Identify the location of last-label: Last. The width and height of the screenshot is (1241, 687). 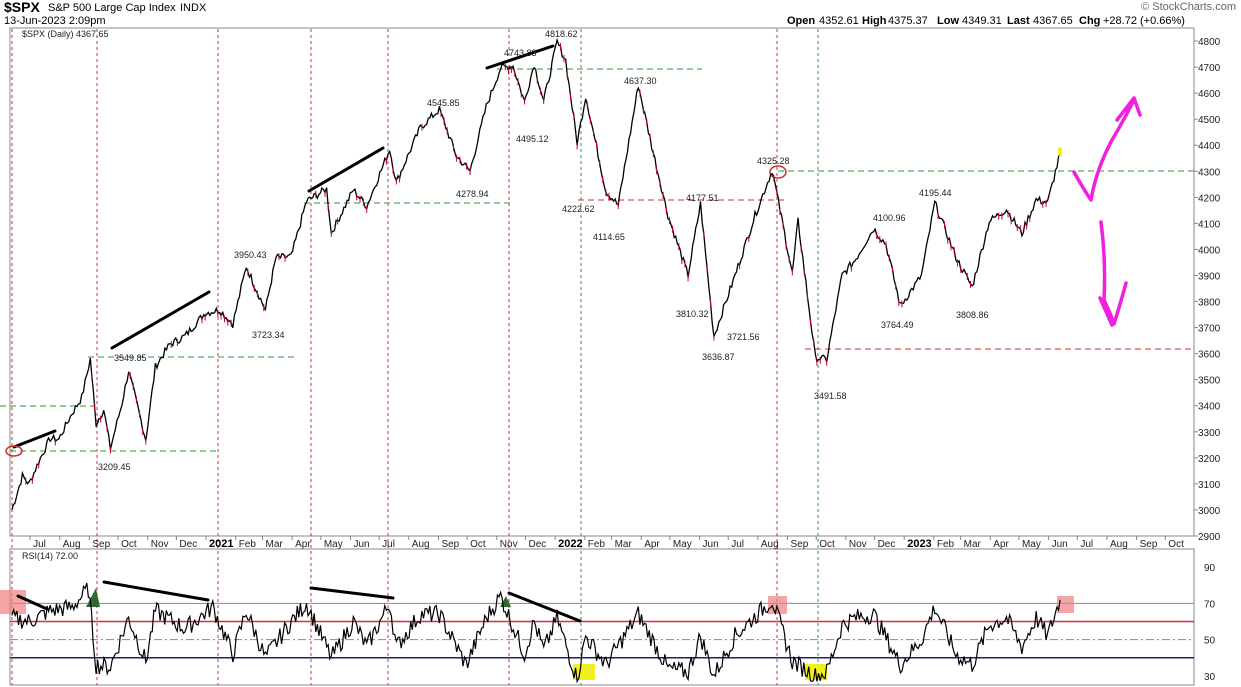
(1018, 21).